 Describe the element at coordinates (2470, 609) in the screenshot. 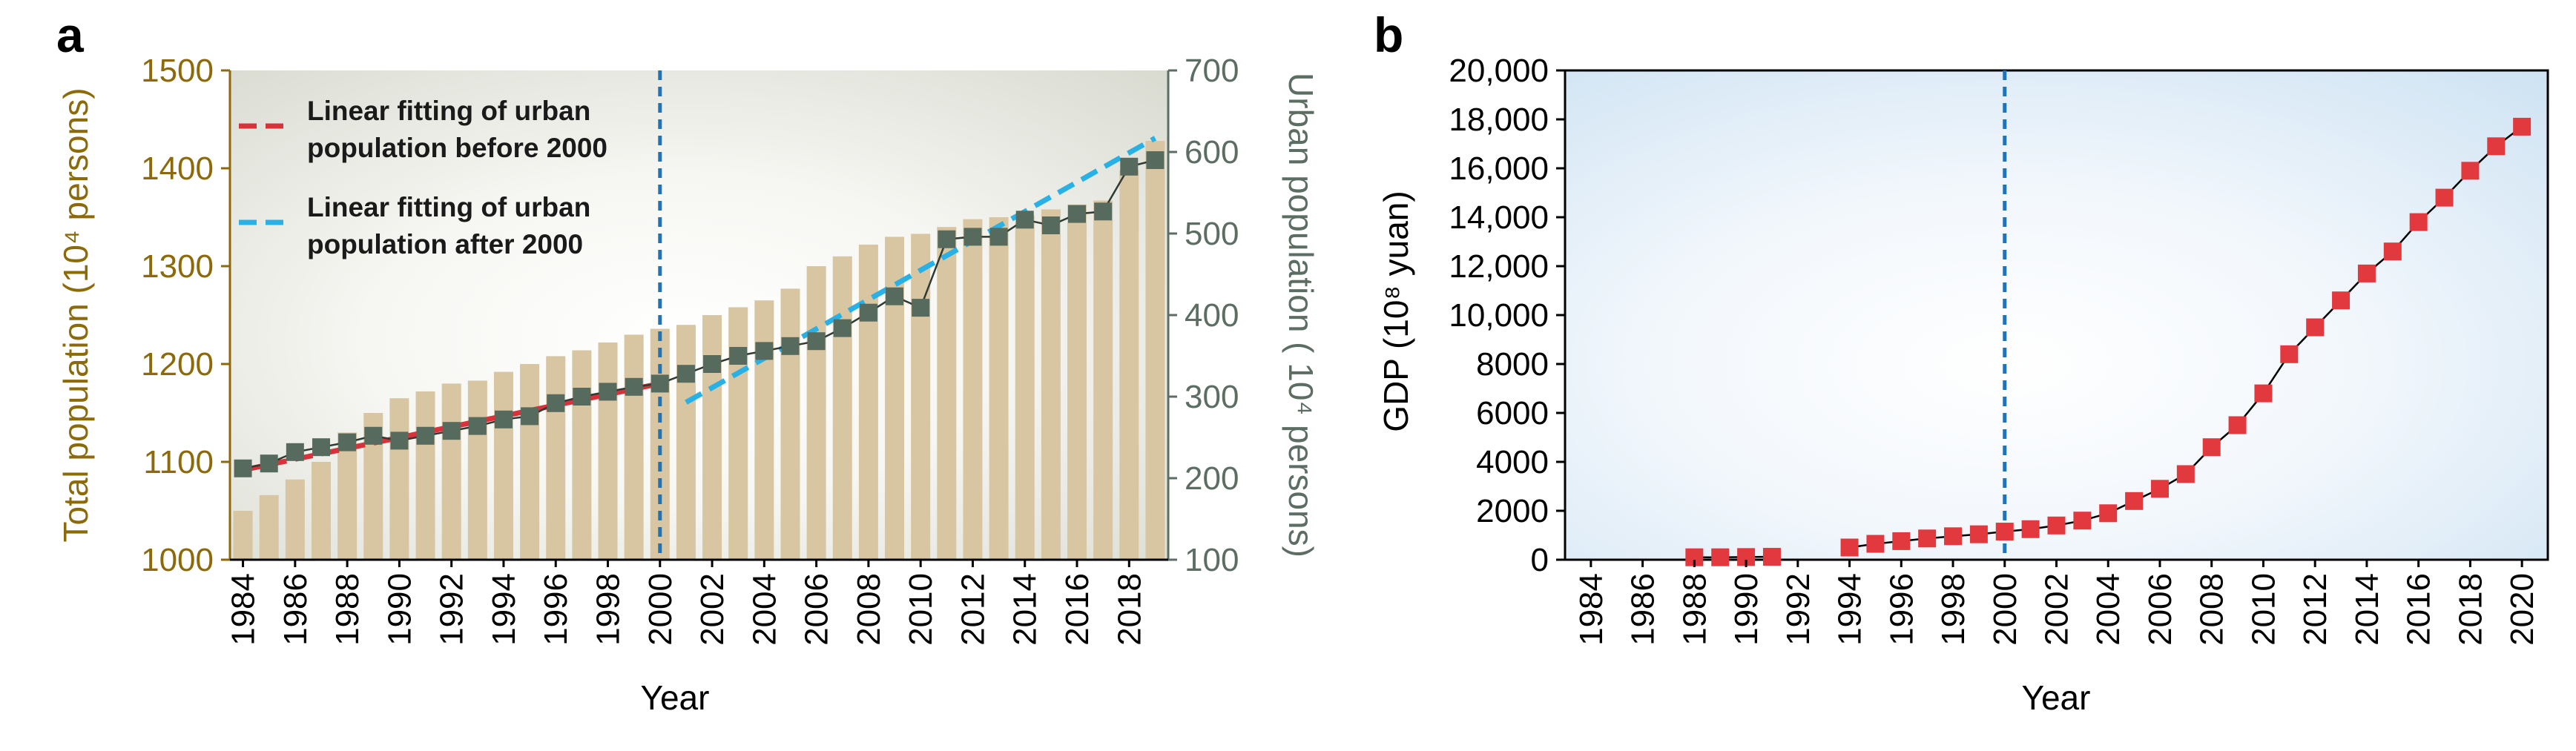

I see `x-tick-label-b-2018: 2018` at that location.